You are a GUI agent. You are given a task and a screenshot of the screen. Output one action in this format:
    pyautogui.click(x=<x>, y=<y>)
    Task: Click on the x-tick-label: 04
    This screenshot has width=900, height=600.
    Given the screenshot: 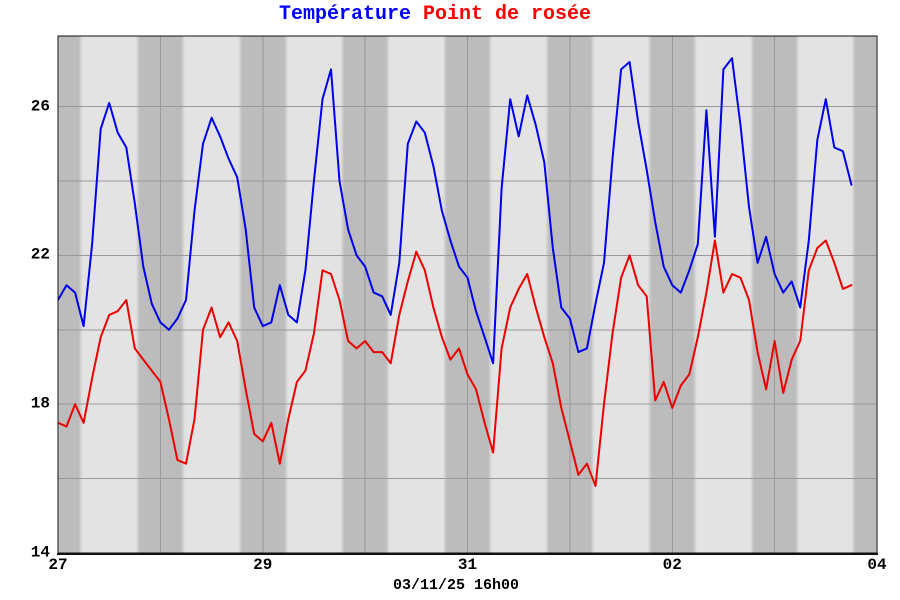 What is the action you would take?
    pyautogui.click(x=877, y=565)
    